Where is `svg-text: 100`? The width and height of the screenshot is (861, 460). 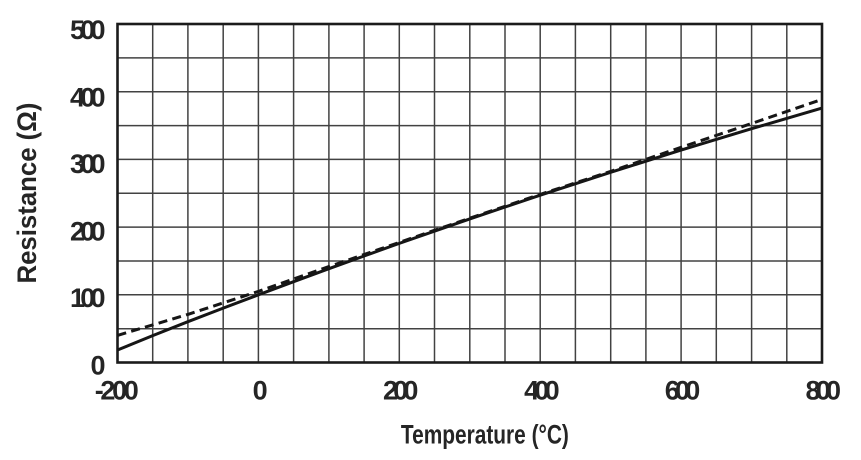 svg-text: 100 is located at coordinates (88, 298).